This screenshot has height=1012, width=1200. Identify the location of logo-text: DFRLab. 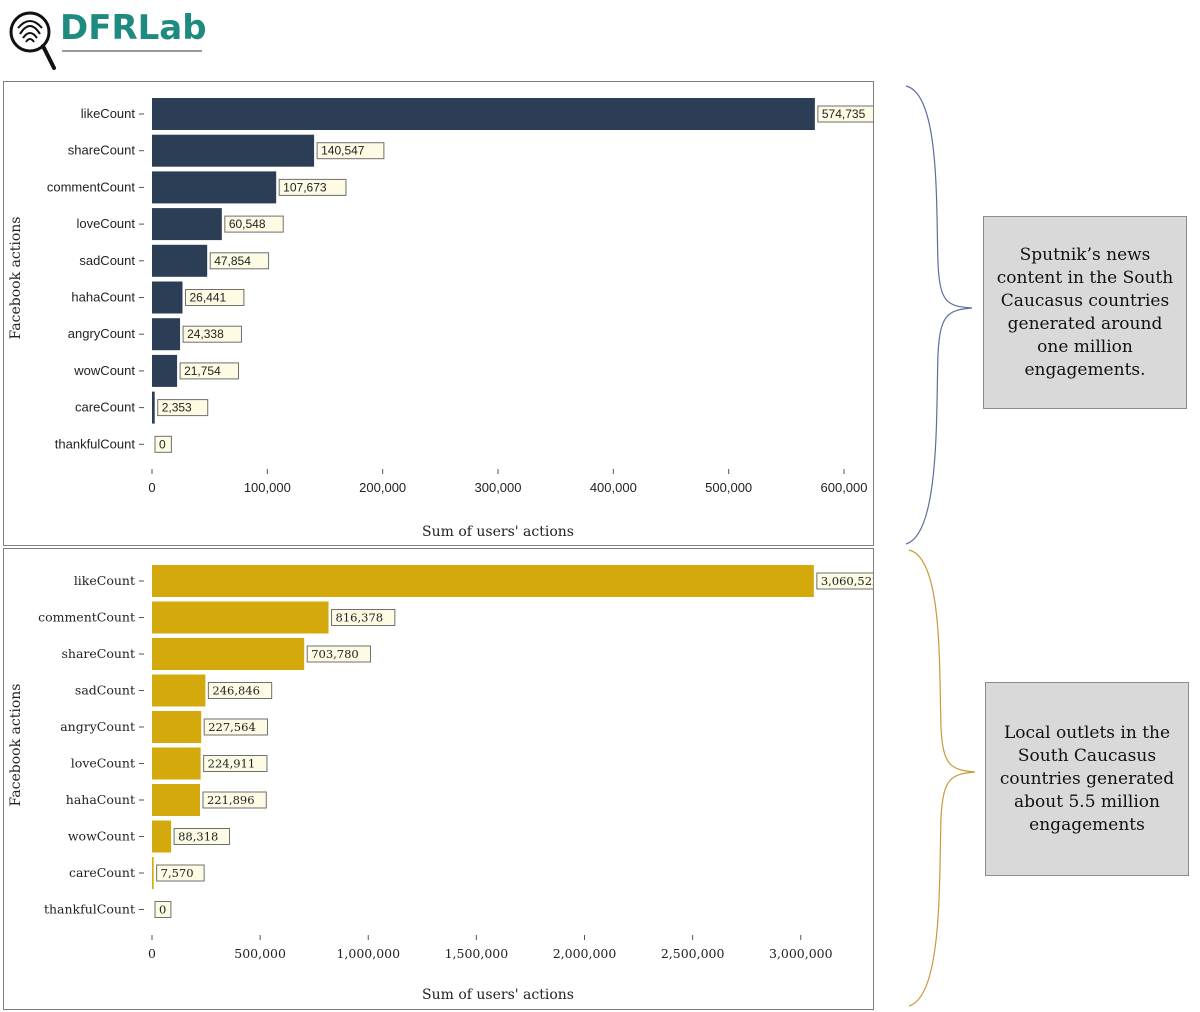
(133, 28).